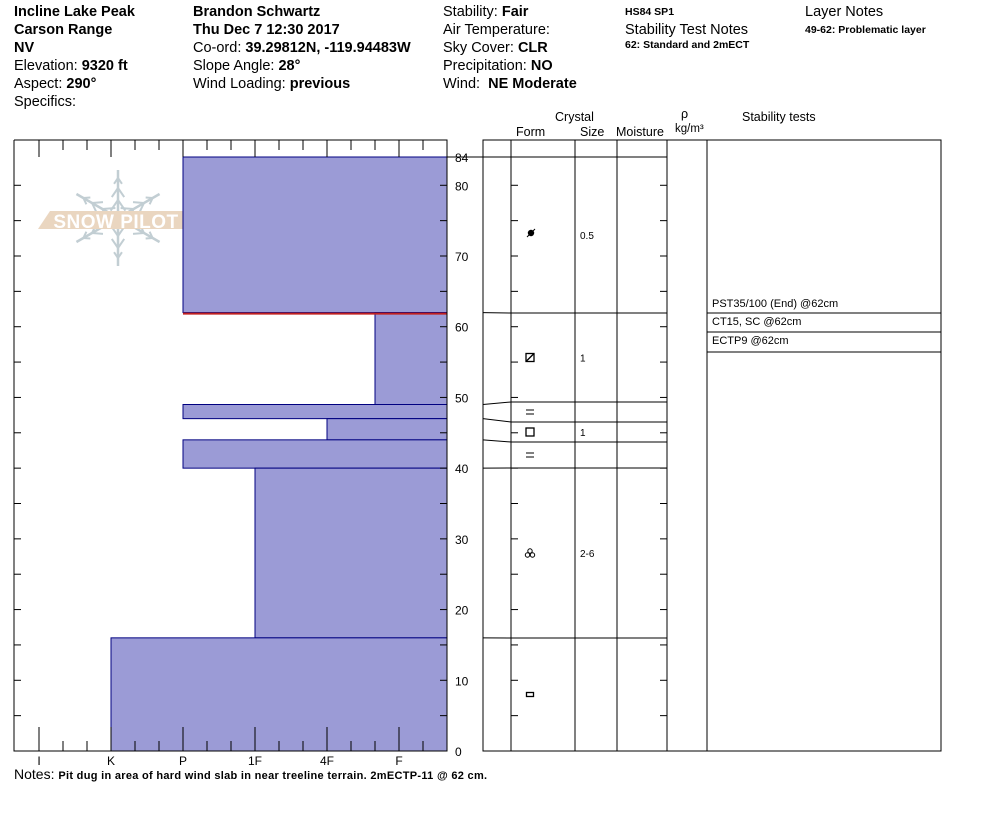 The height and width of the screenshot is (840, 994). I want to click on depth-tick-label: 70, so click(462, 257).